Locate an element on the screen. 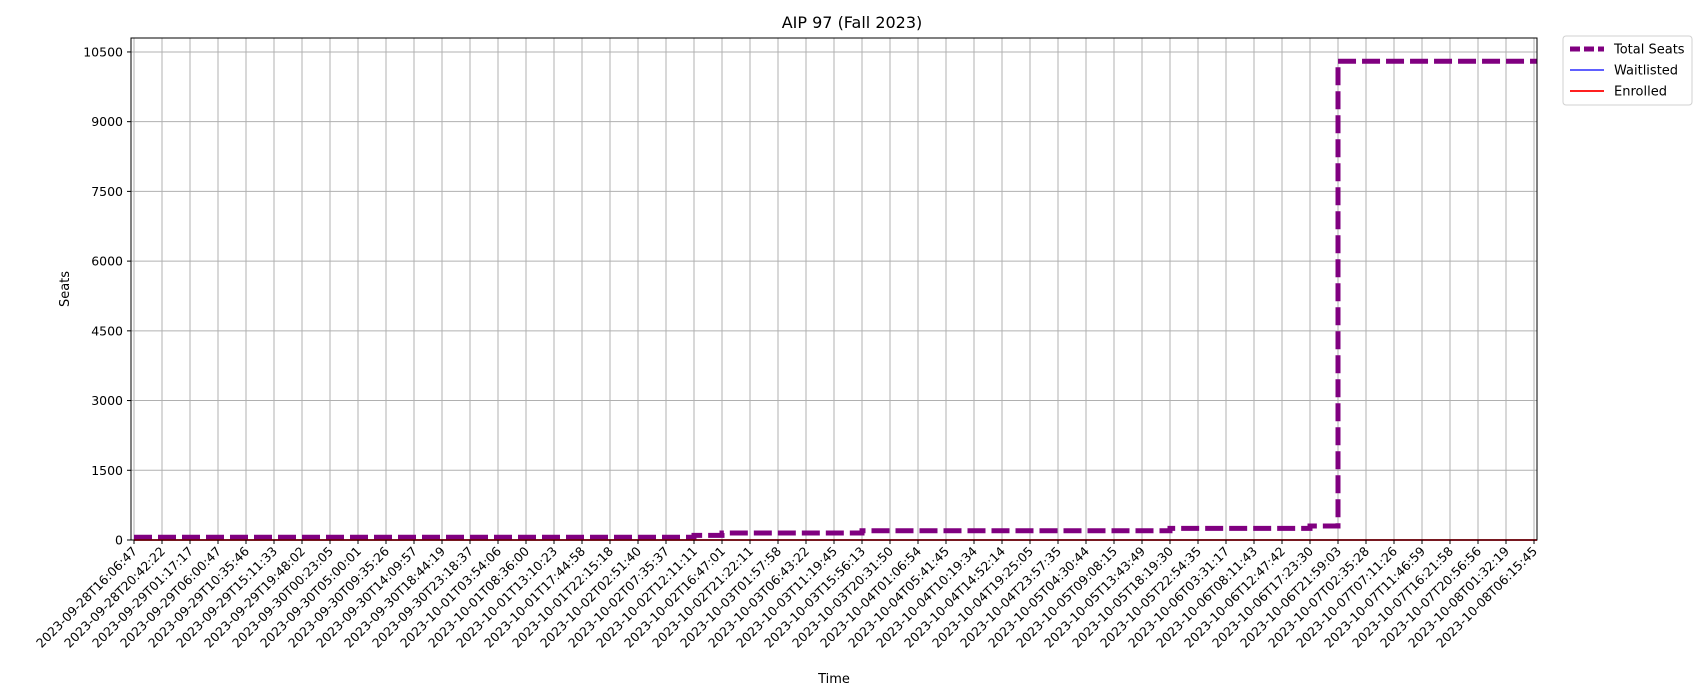  legend-entry: Enrolled is located at coordinates (1640, 92).